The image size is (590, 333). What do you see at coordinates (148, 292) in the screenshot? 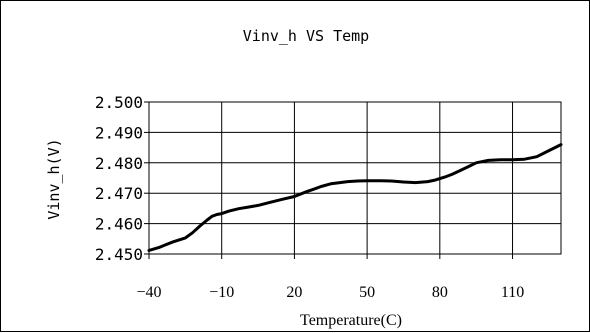
I see `x-tick-label: −40` at bounding box center [148, 292].